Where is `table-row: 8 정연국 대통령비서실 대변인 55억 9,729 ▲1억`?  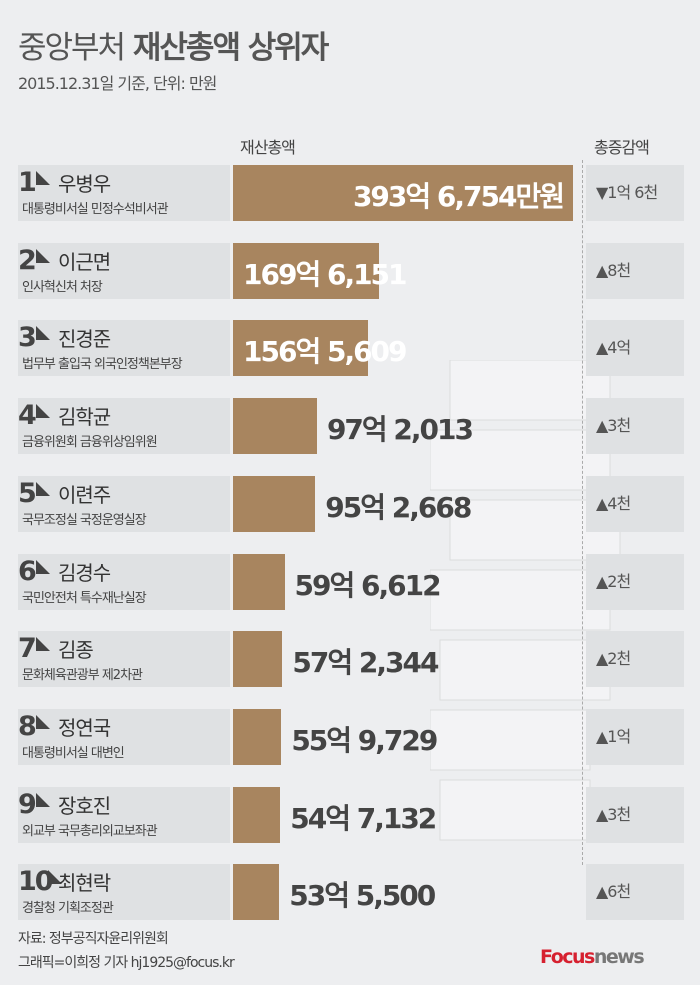 table-row: 8 정연국 대통령비서실 대변인 55억 9,729 ▲1억 is located at coordinates (350, 736).